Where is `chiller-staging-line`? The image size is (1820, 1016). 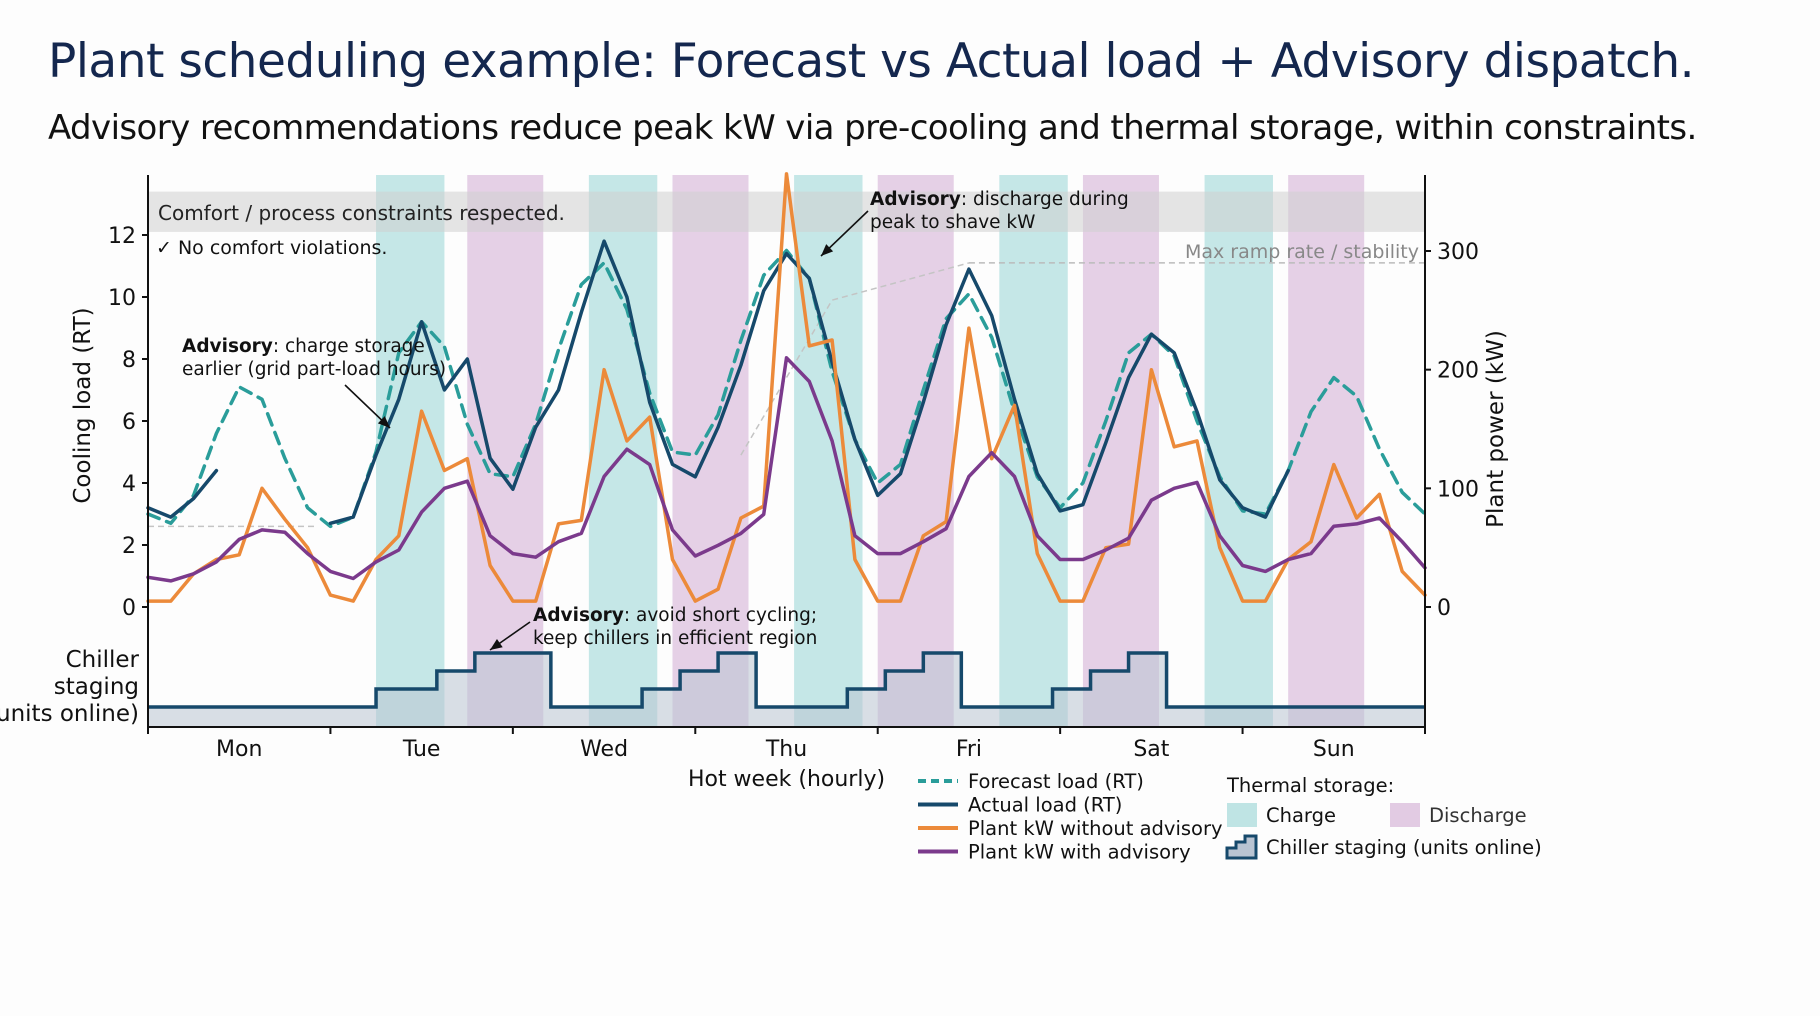
chiller-staging-line is located at coordinates (786, 680).